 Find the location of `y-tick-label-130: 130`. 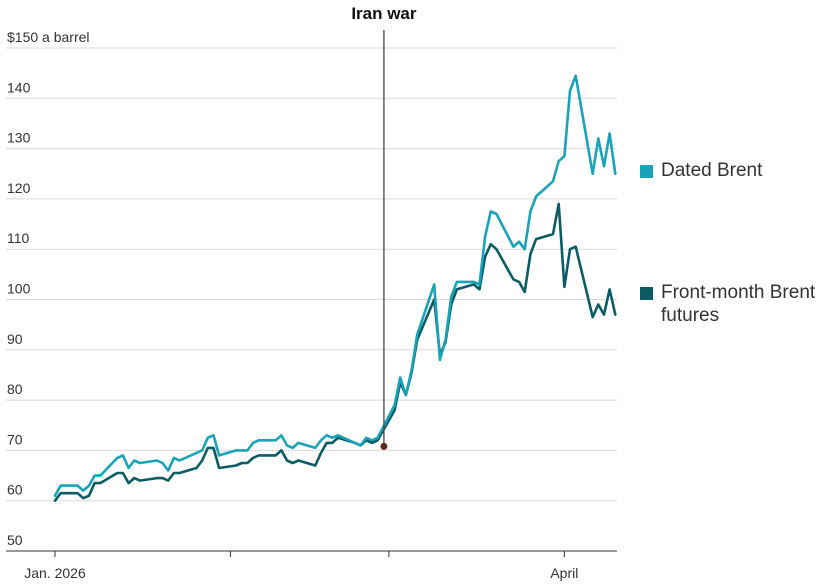

y-tick-label-130: 130 is located at coordinates (19, 138).